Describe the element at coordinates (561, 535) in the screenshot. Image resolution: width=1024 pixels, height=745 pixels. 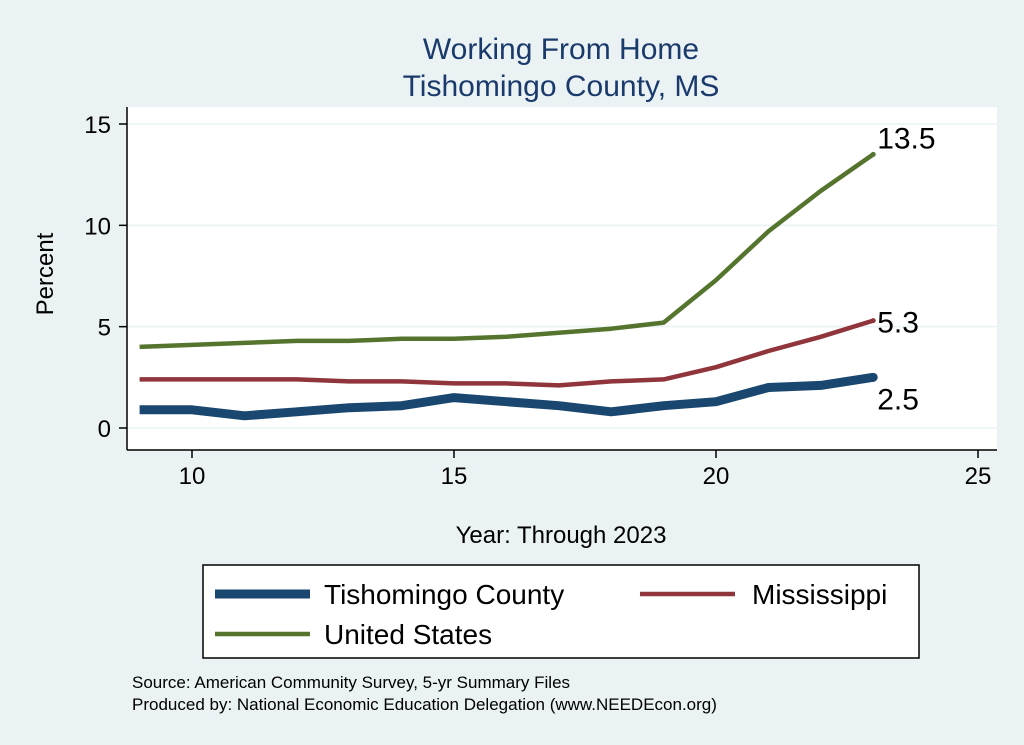
I see `x-axis-title: Year: Through 2023` at that location.